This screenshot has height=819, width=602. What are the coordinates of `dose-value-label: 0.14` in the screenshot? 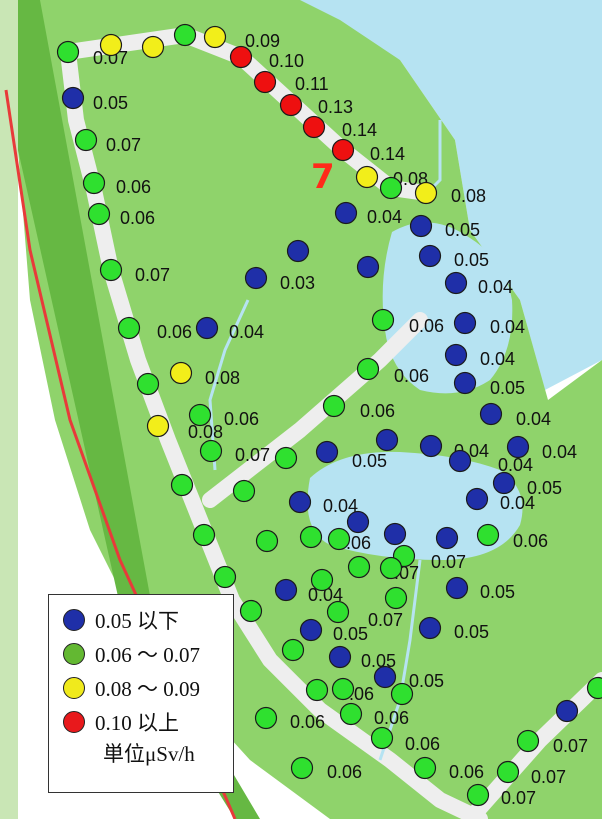 It's located at (359, 130).